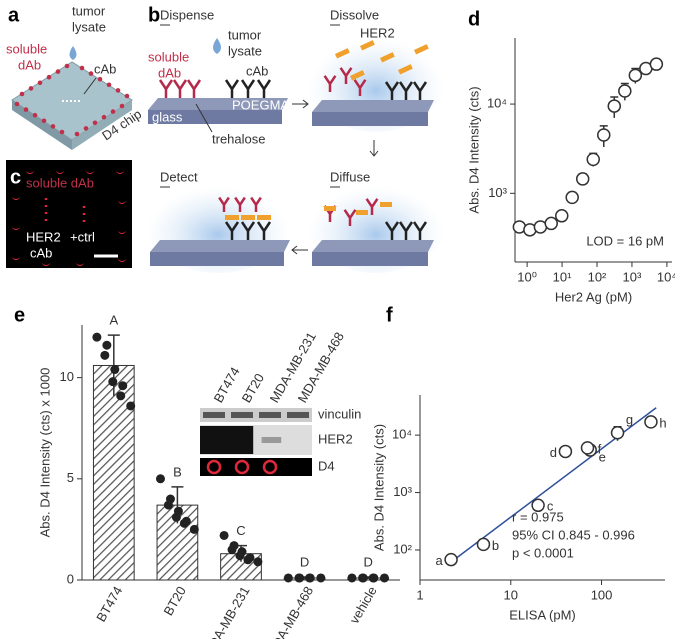 The image size is (675, 639). What do you see at coordinates (527, 276) in the screenshot?
I see `x-tick-label: 10⁰` at bounding box center [527, 276].